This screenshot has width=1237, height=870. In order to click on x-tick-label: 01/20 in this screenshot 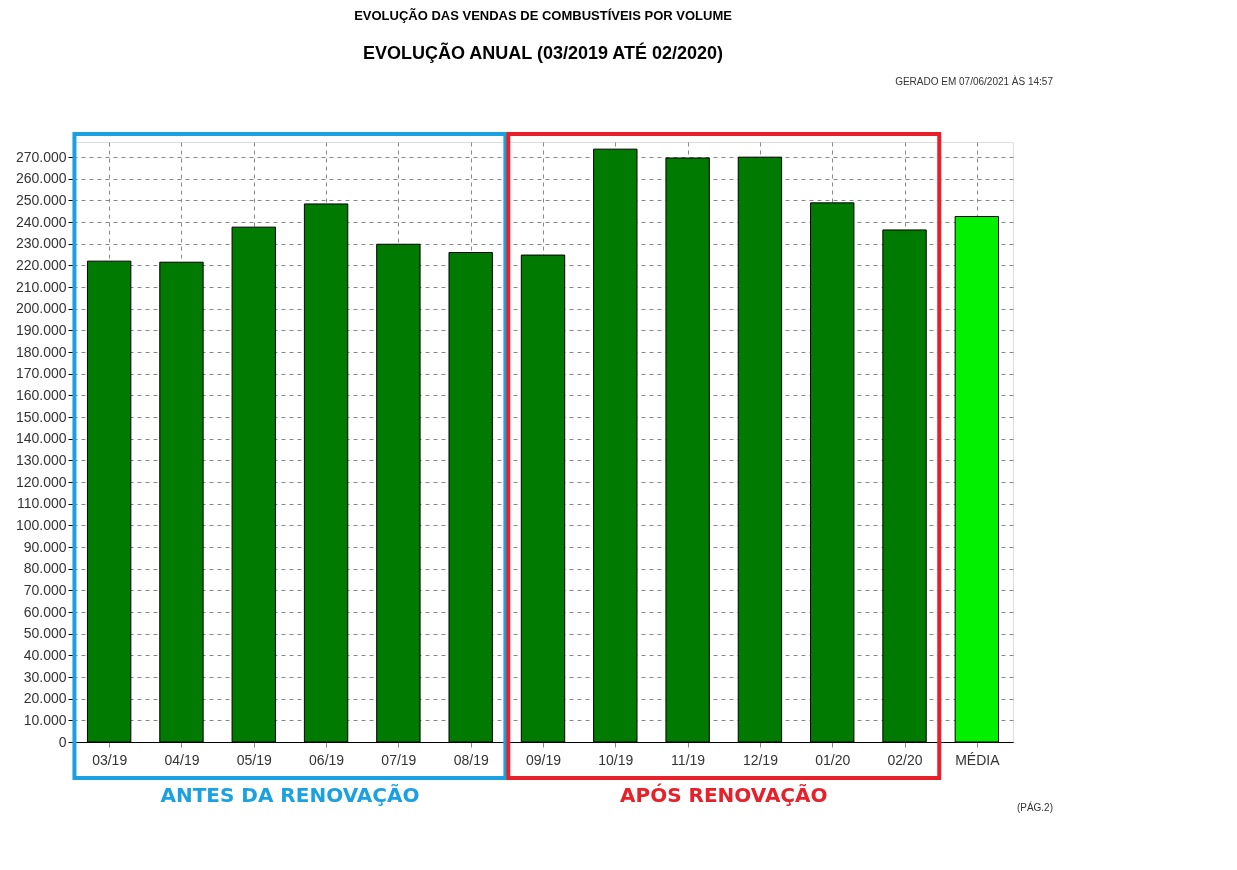, I will do `click(833, 759)`.